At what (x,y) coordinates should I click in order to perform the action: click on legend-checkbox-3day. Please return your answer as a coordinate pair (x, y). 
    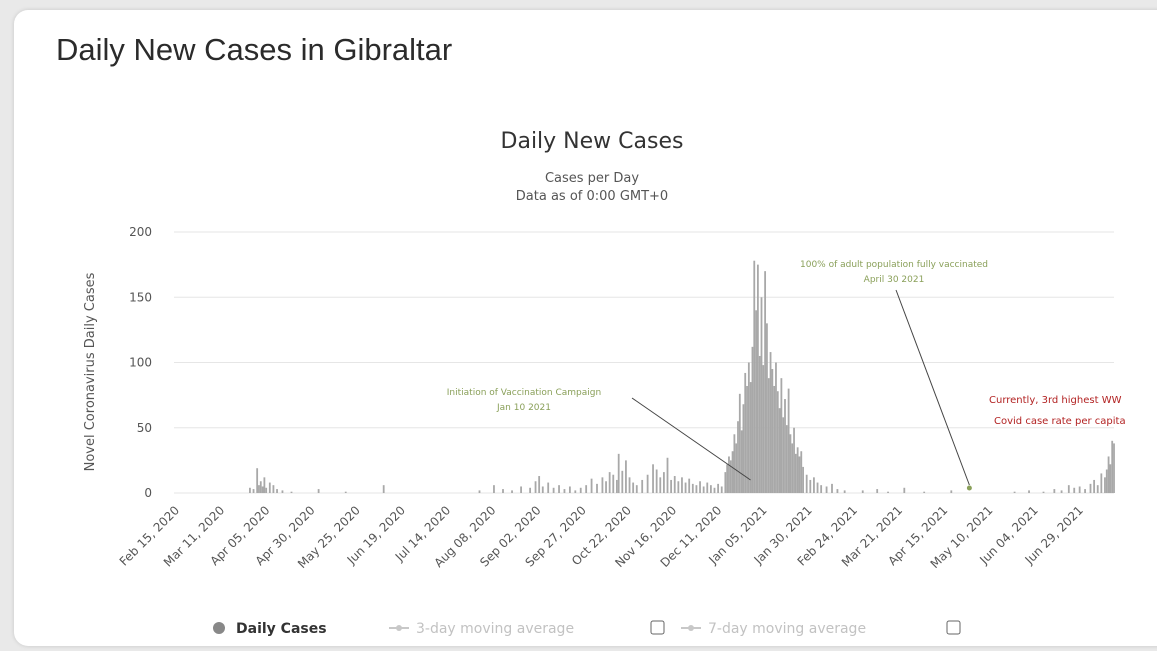
    Looking at the image, I should click on (657, 627).